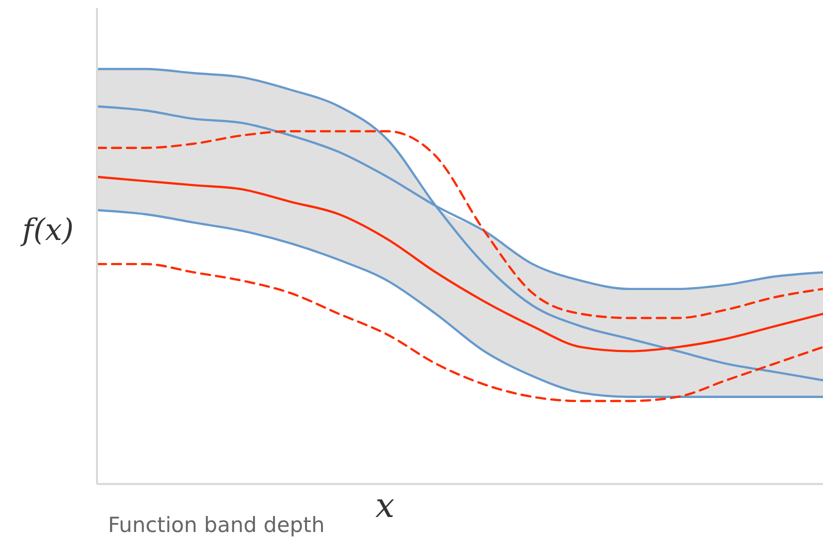  I want to click on x-axis-title: x, so click(385, 506).